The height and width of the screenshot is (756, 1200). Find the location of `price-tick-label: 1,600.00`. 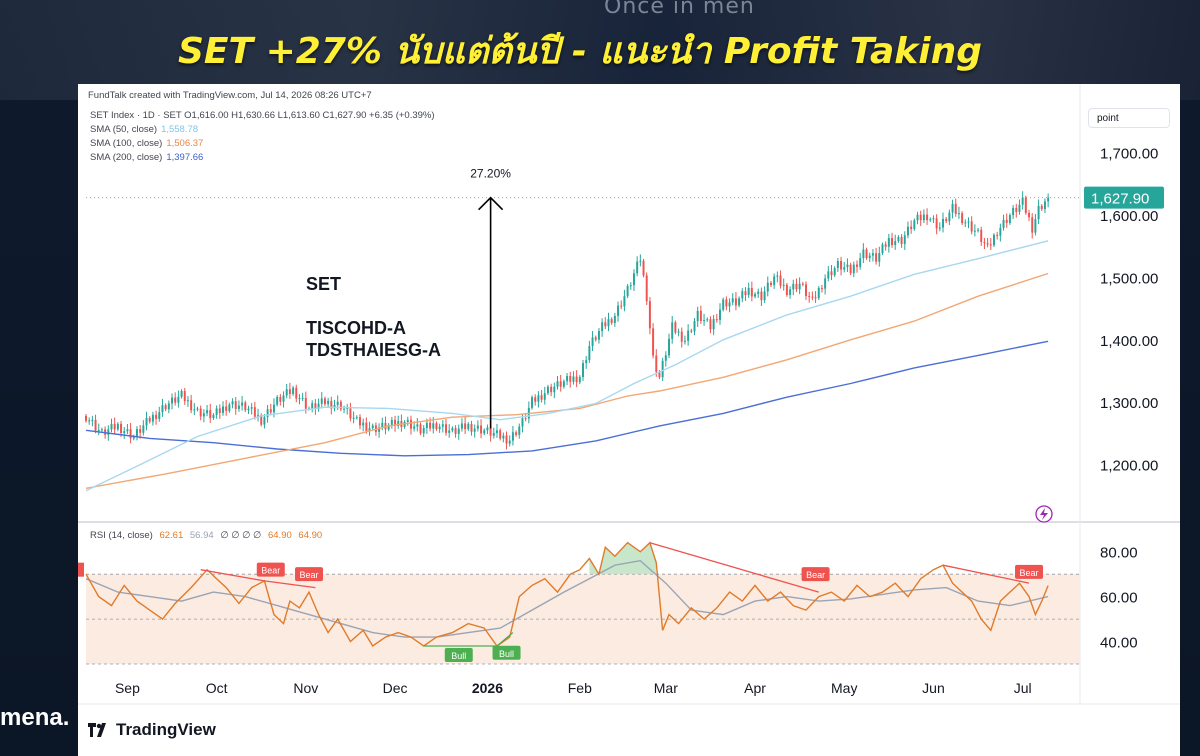

price-tick-label: 1,600.00 is located at coordinates (1129, 216).